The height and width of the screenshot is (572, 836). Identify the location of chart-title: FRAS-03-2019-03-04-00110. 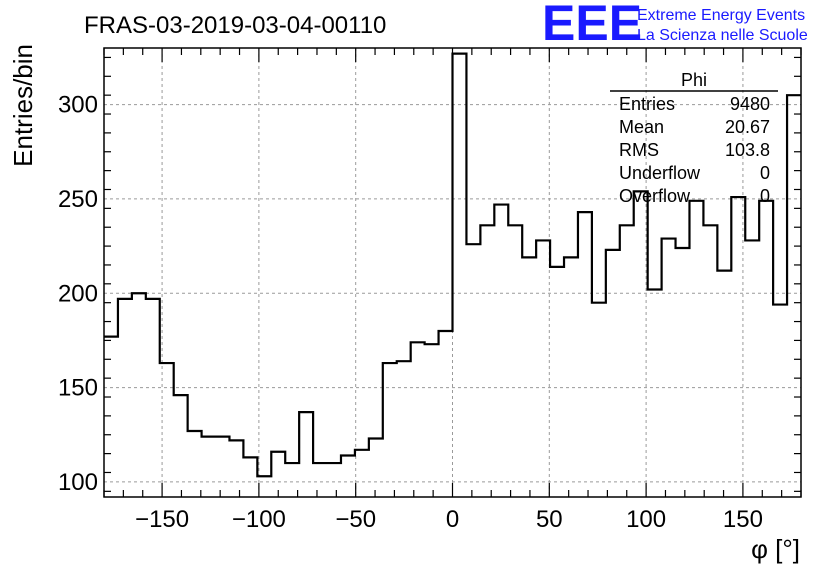
(235, 25).